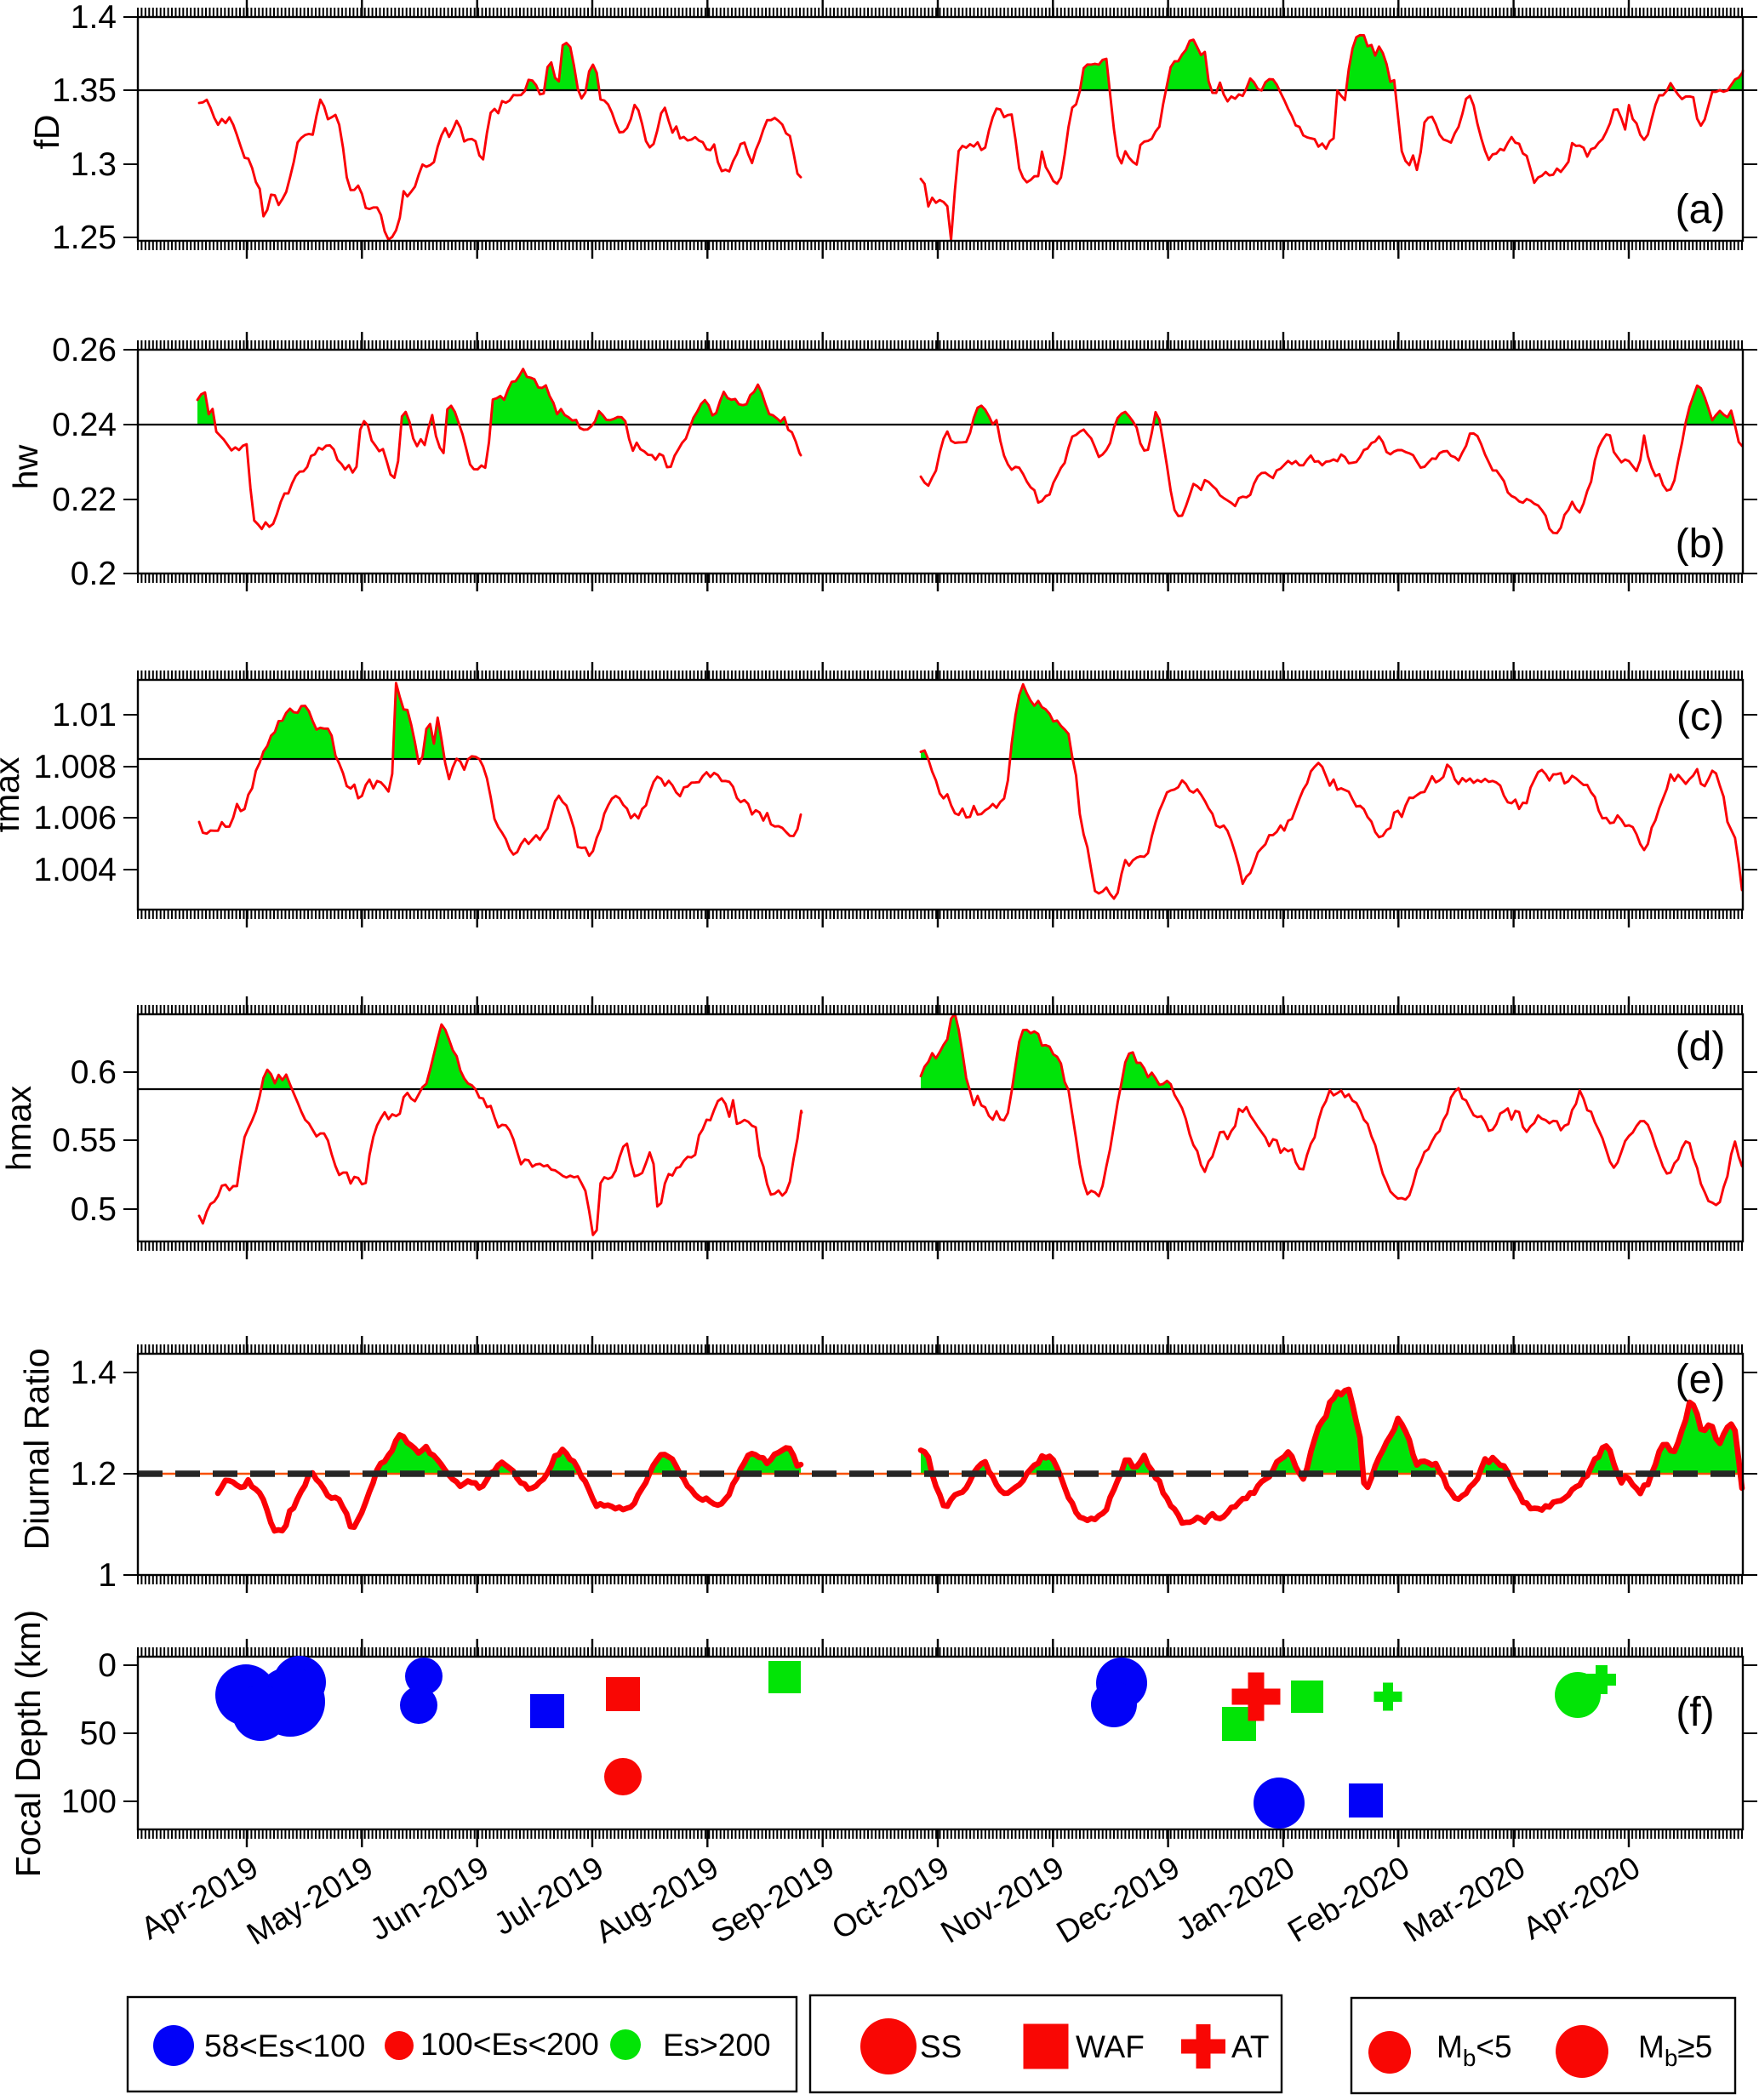 This screenshot has width=1759, height=2100. Describe the element at coordinates (75, 818) in the screenshot. I see `svg-text: 1.006` at that location.